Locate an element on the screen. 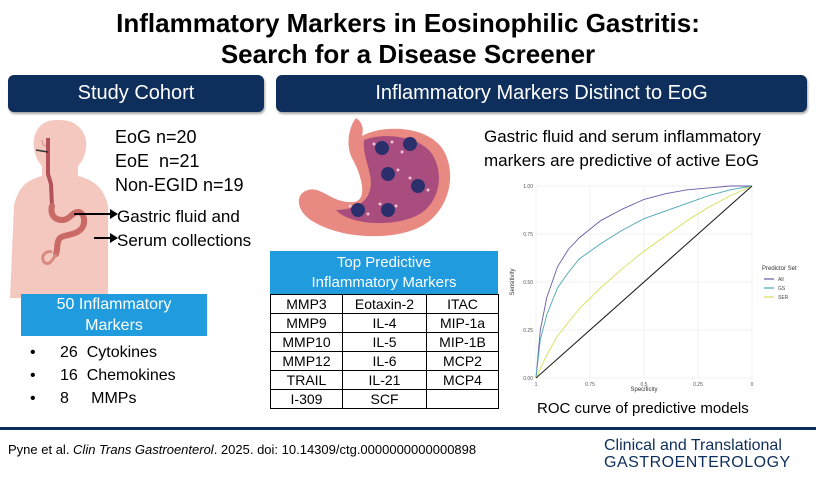 This screenshot has height=480, width=816. table-cell is located at coordinates (462, 399).